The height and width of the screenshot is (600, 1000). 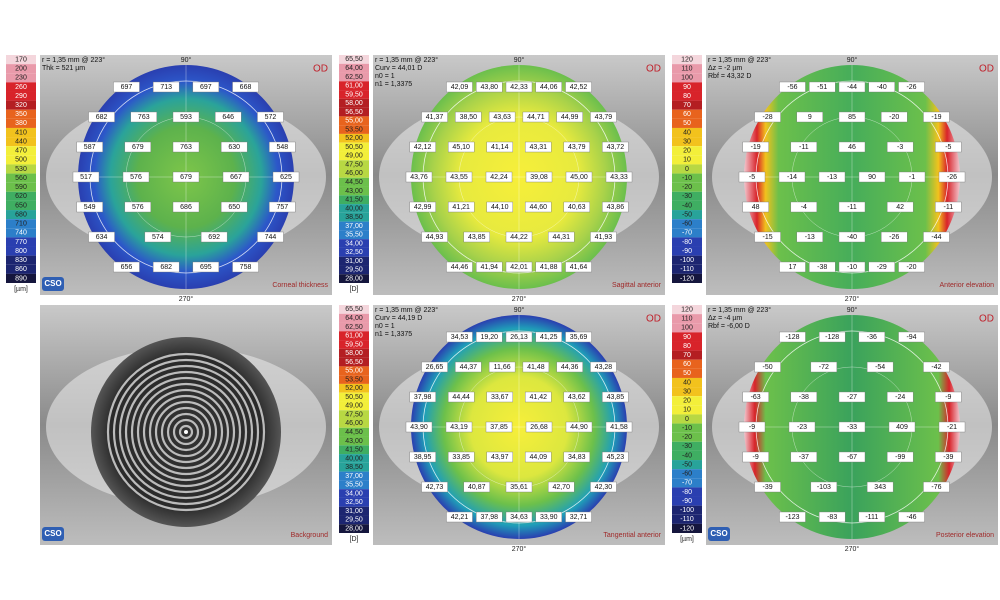 What do you see at coordinates (804, 207) in the screenshot?
I see `map-value-text: -4` at bounding box center [804, 207].